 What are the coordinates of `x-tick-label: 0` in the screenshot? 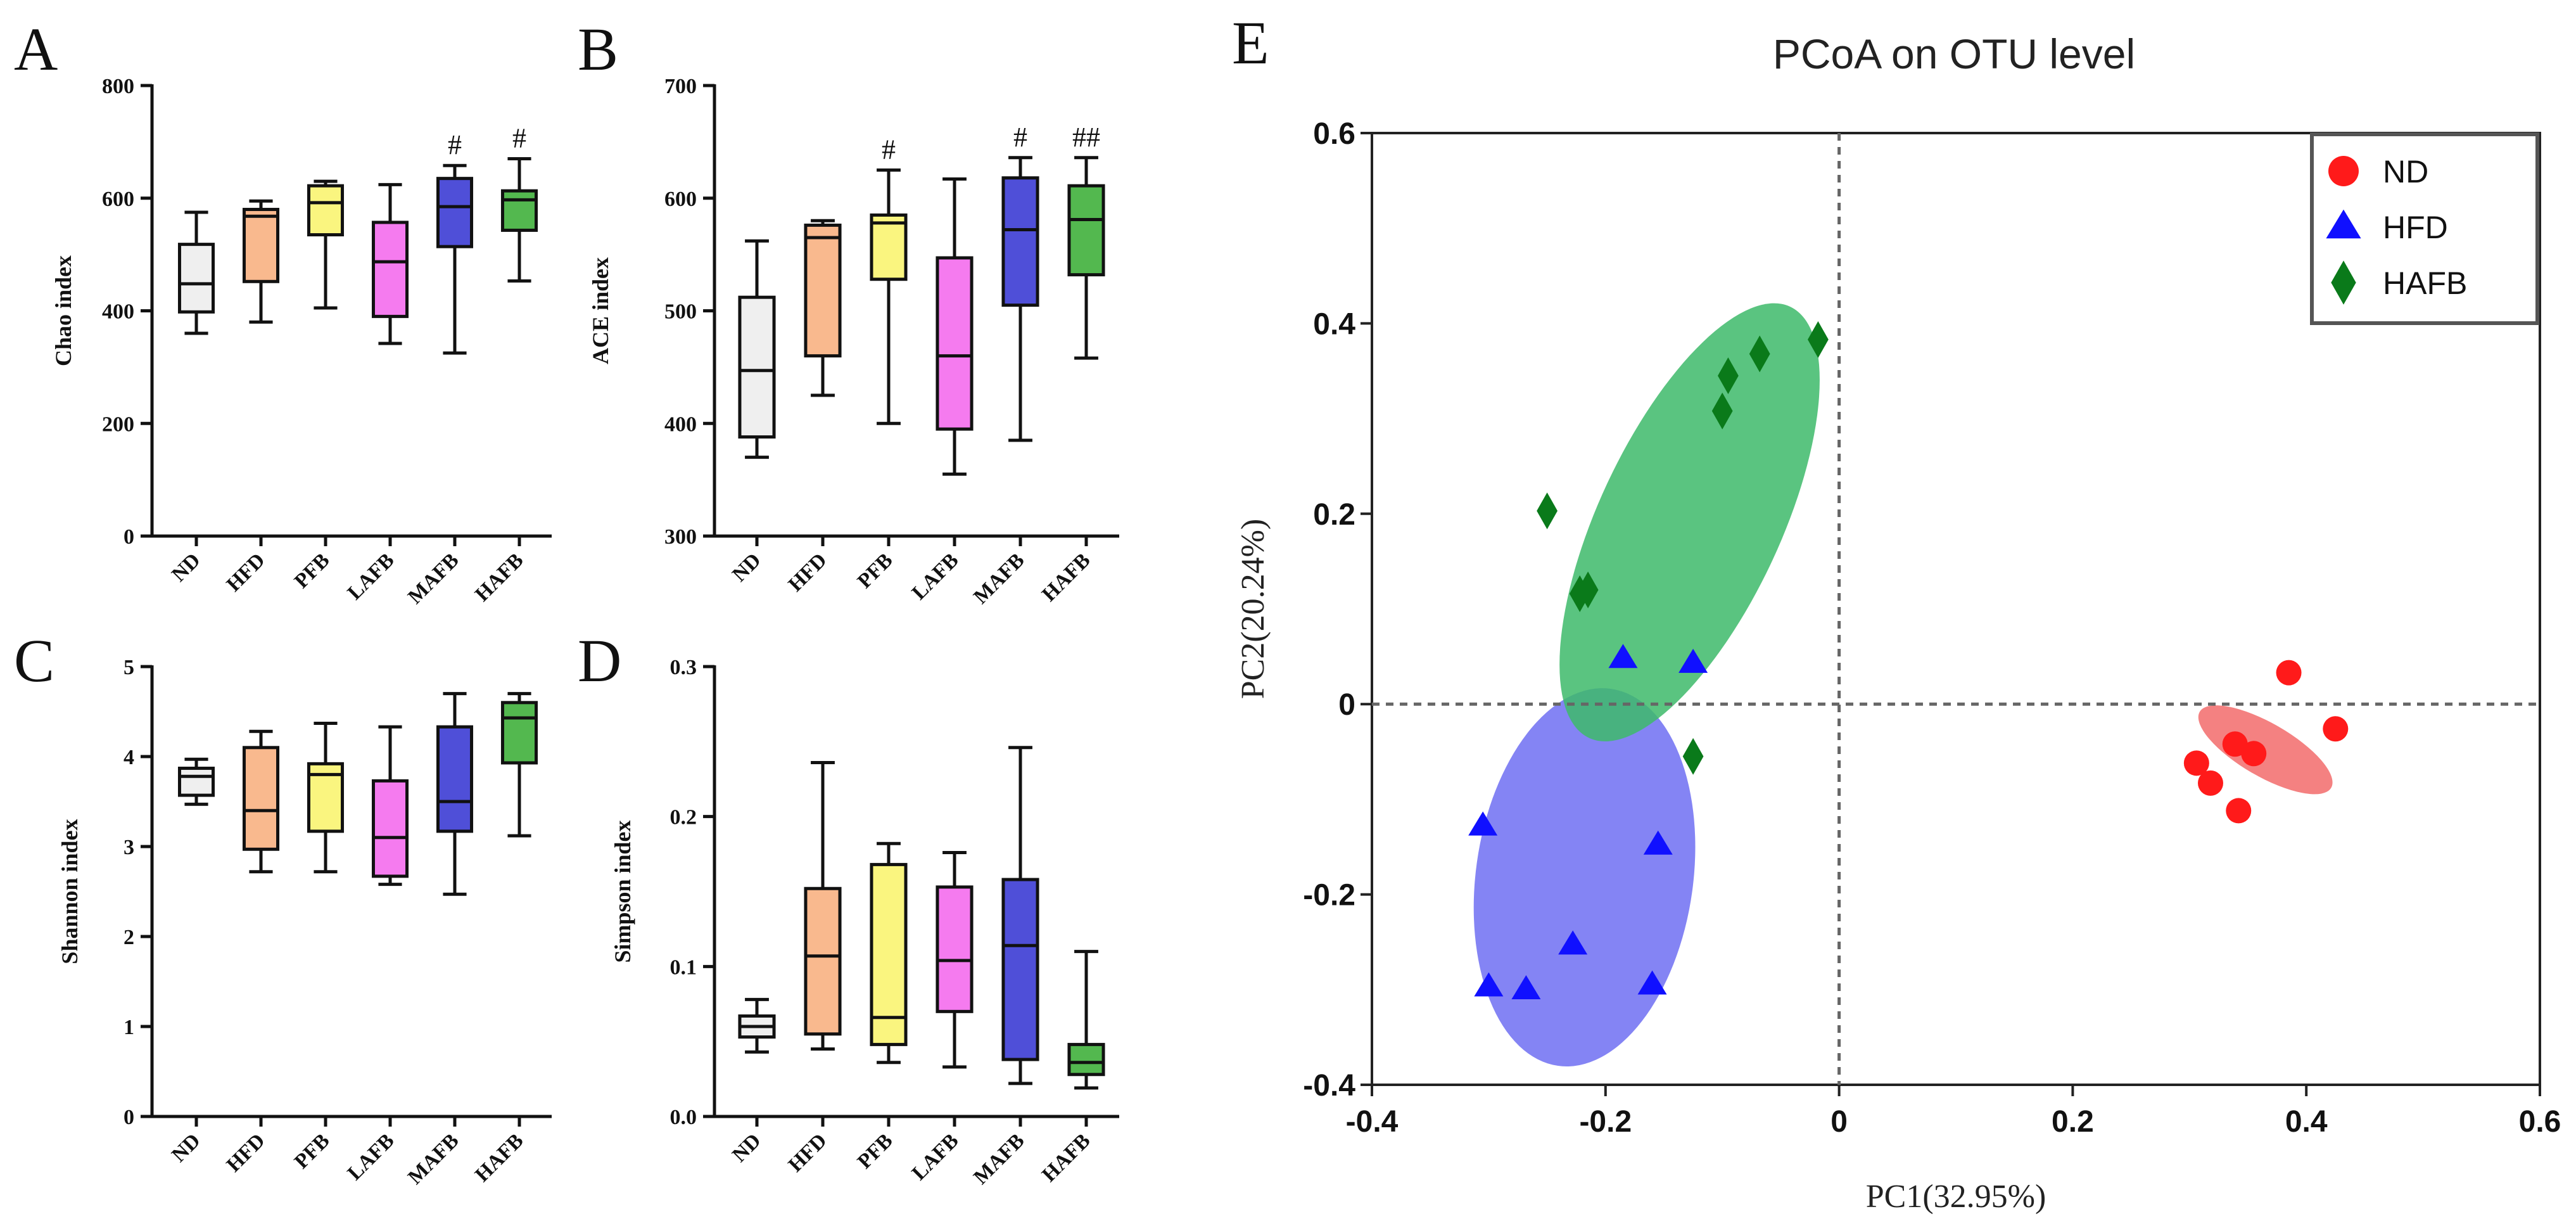 It's located at (1839, 1122).